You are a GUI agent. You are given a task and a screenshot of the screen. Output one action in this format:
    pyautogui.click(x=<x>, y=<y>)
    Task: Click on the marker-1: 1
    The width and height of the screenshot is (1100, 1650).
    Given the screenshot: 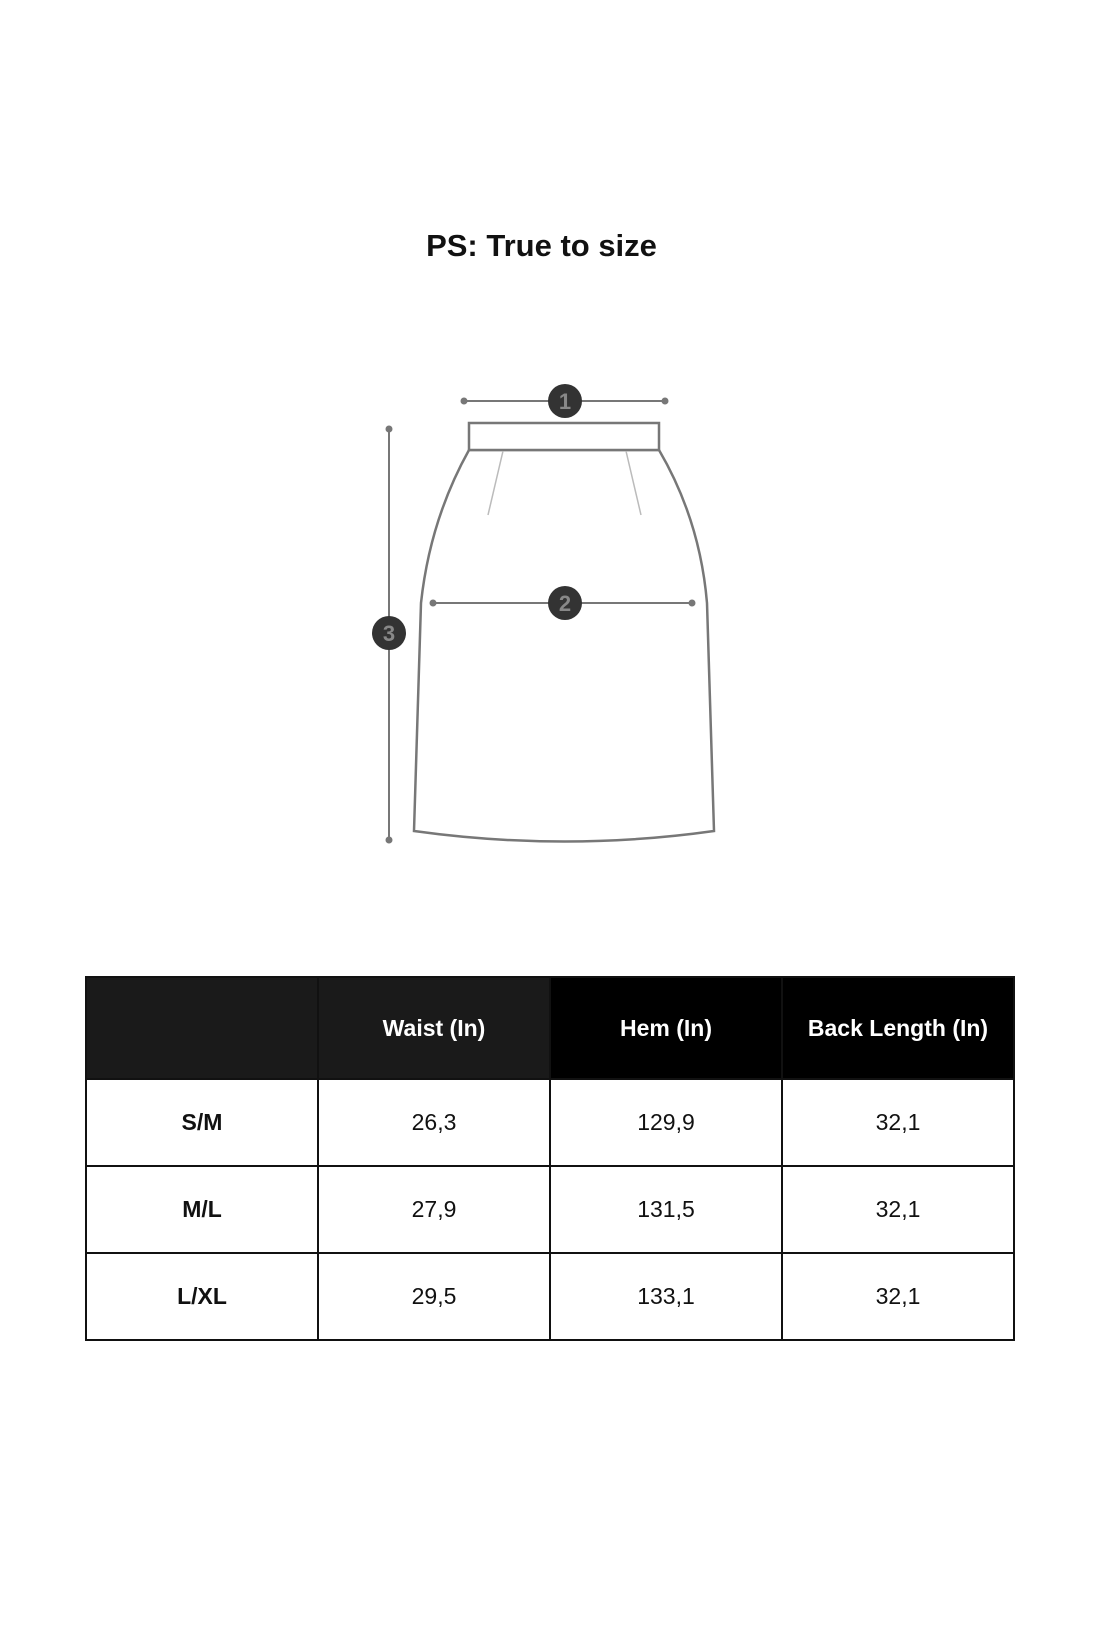 What is the action you would take?
    pyautogui.click(x=565, y=401)
    